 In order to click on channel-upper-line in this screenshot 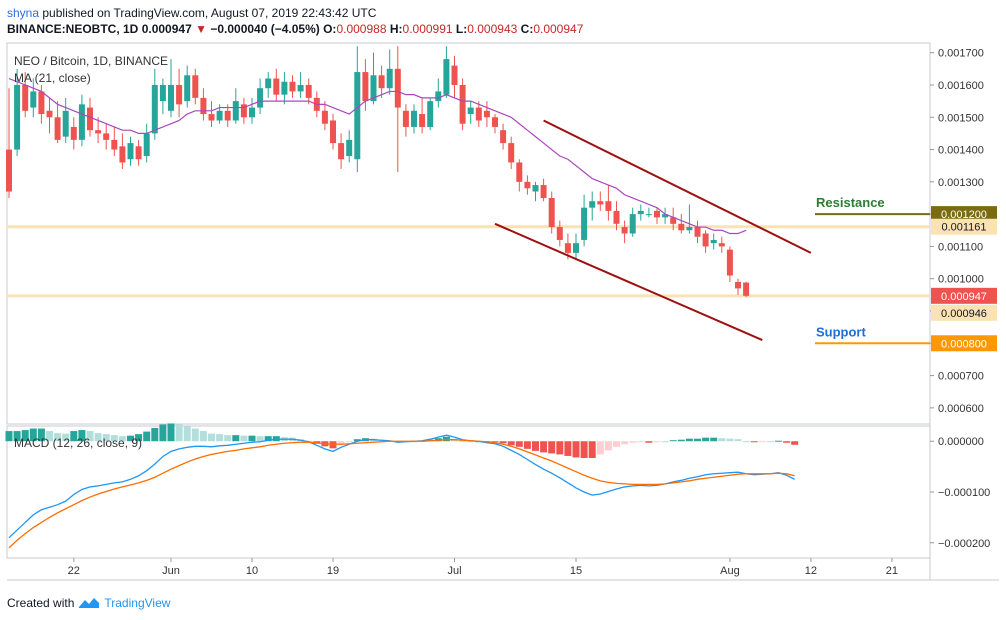, I will do `click(677, 186)`.